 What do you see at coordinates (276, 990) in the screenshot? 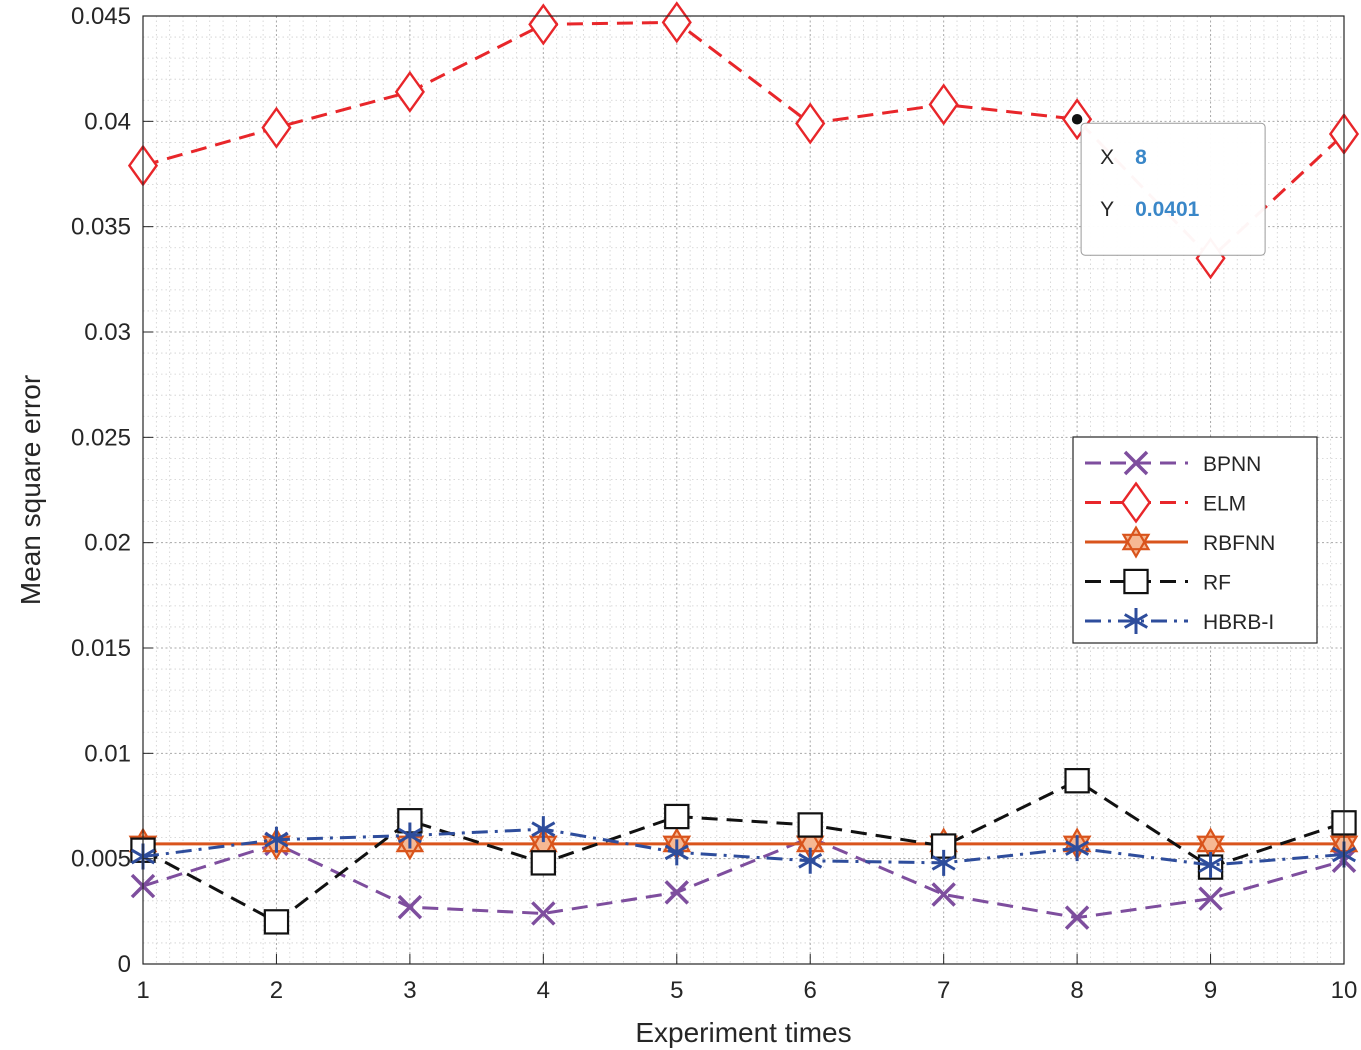
I see `x-tick-label: 2` at bounding box center [276, 990].